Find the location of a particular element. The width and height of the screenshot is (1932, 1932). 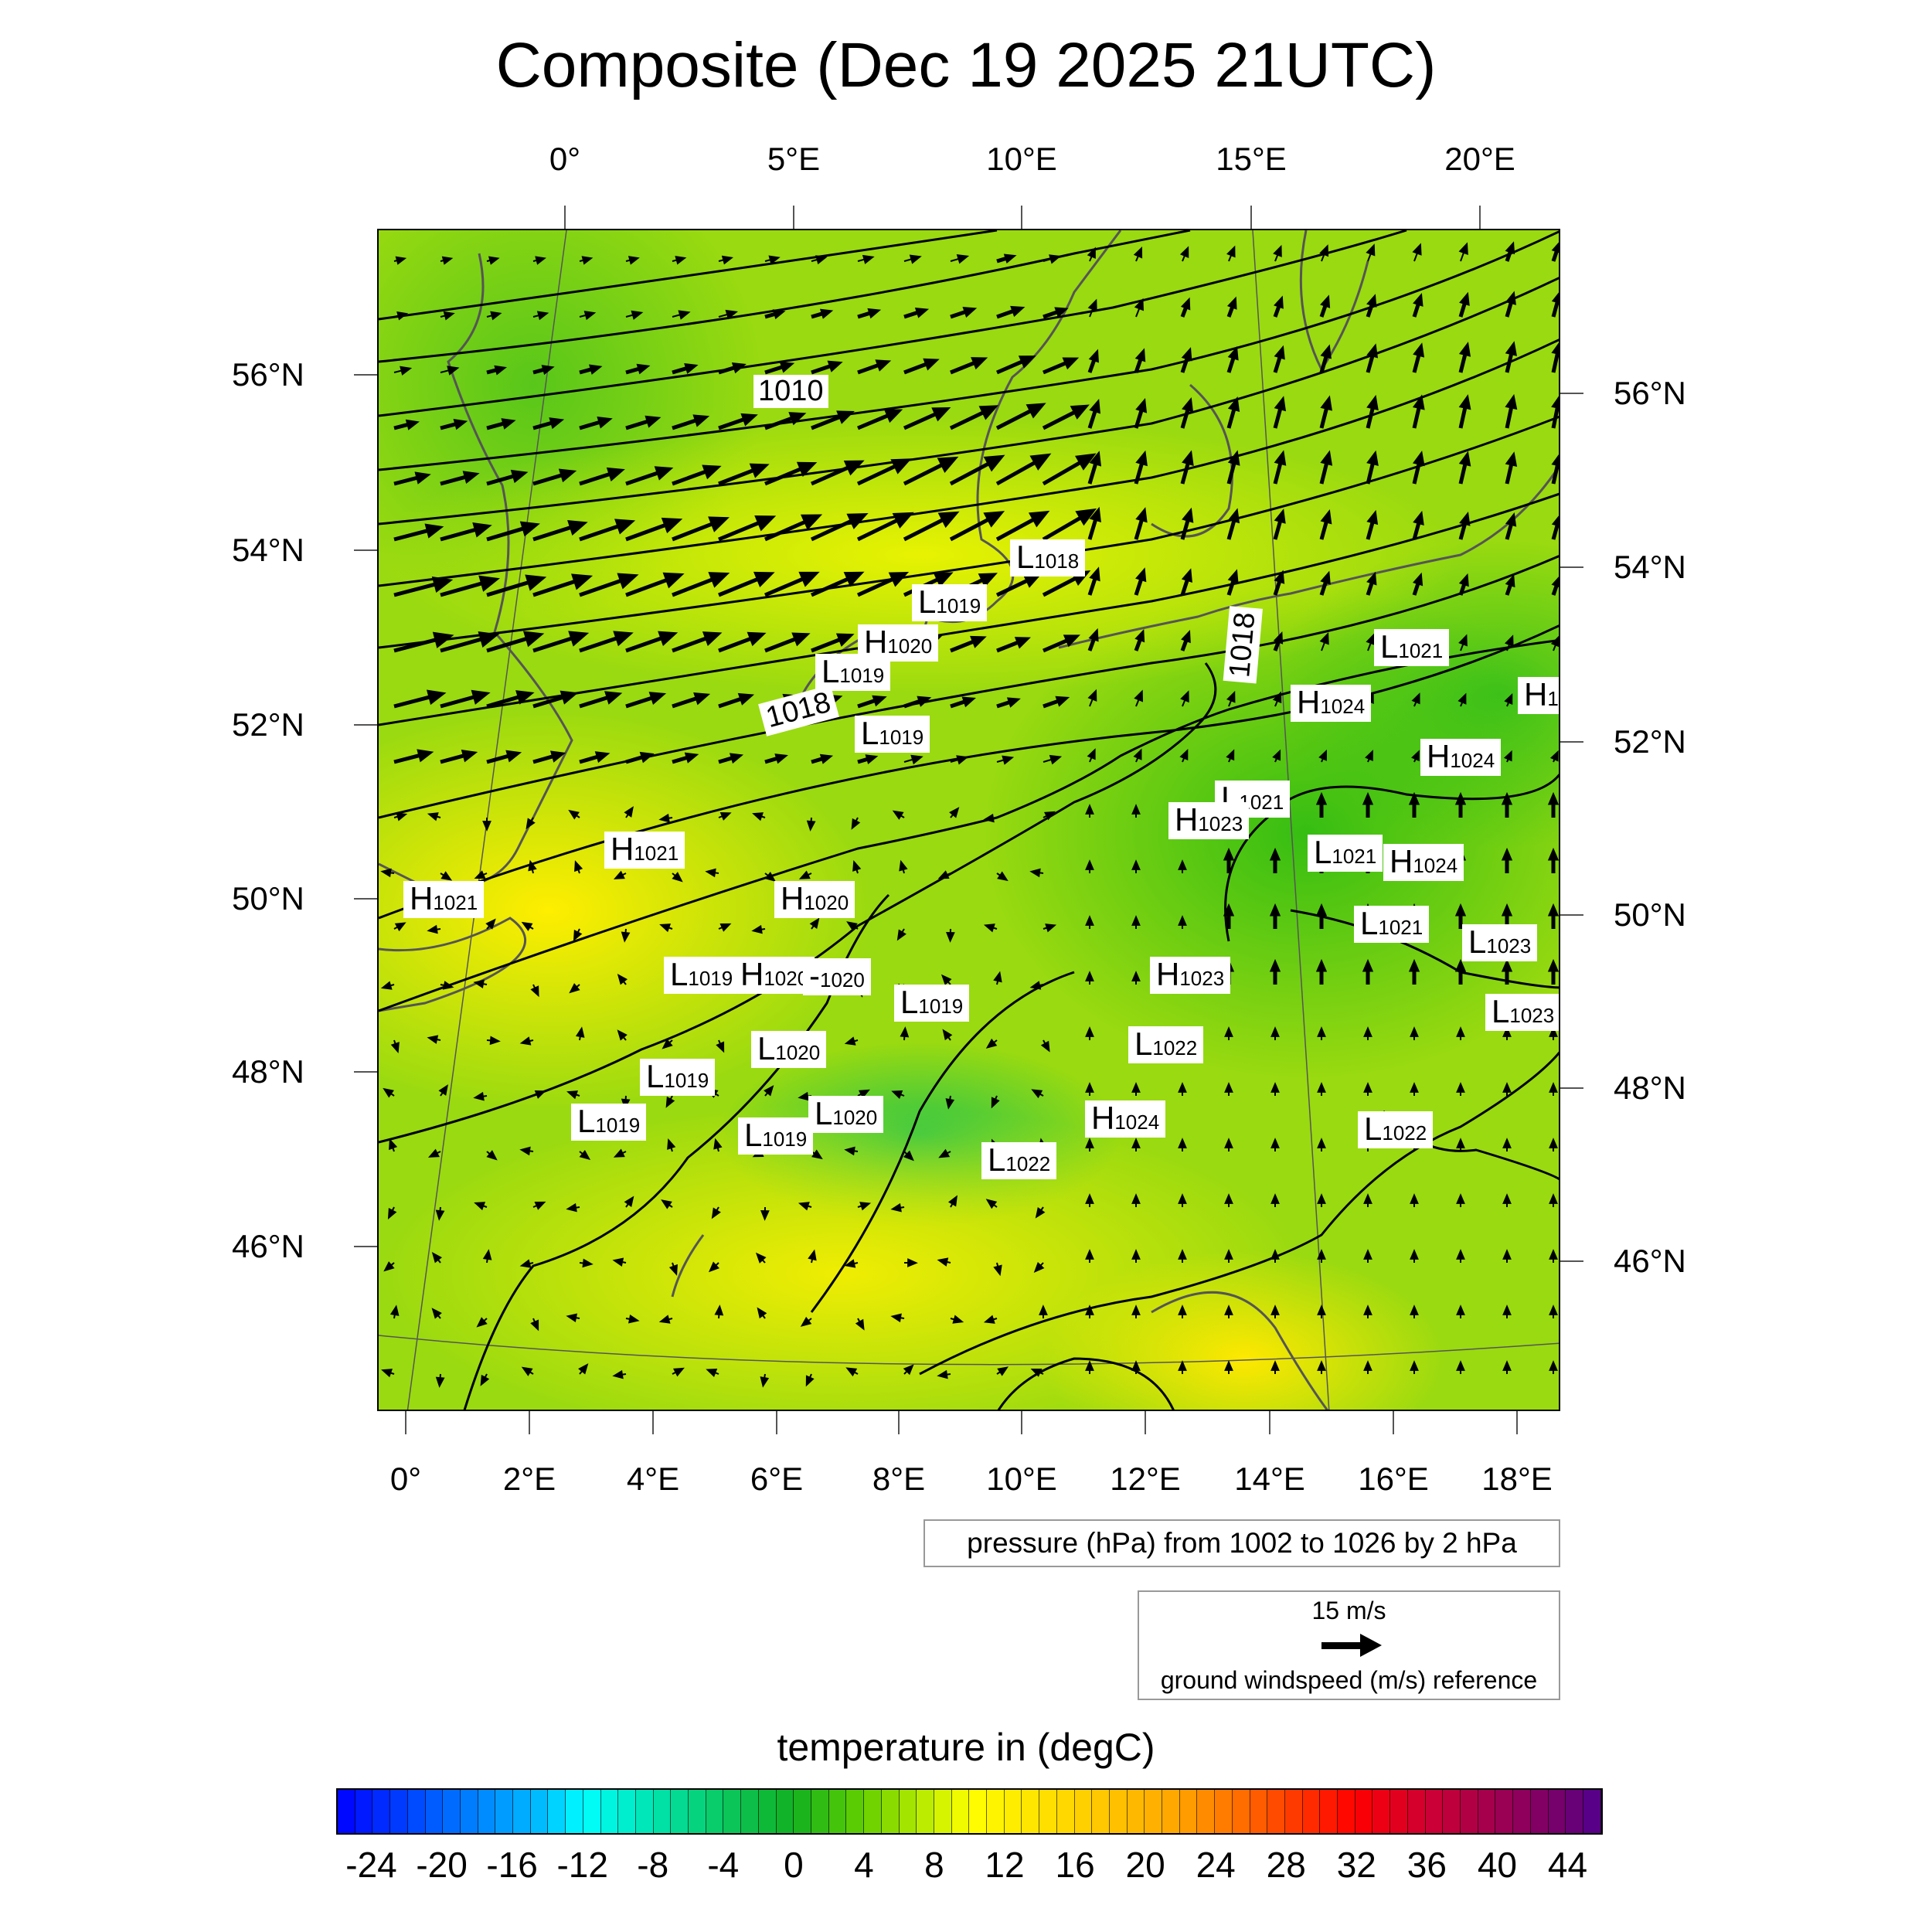

colorbar-tick-label: 24 is located at coordinates (1216, 1865).